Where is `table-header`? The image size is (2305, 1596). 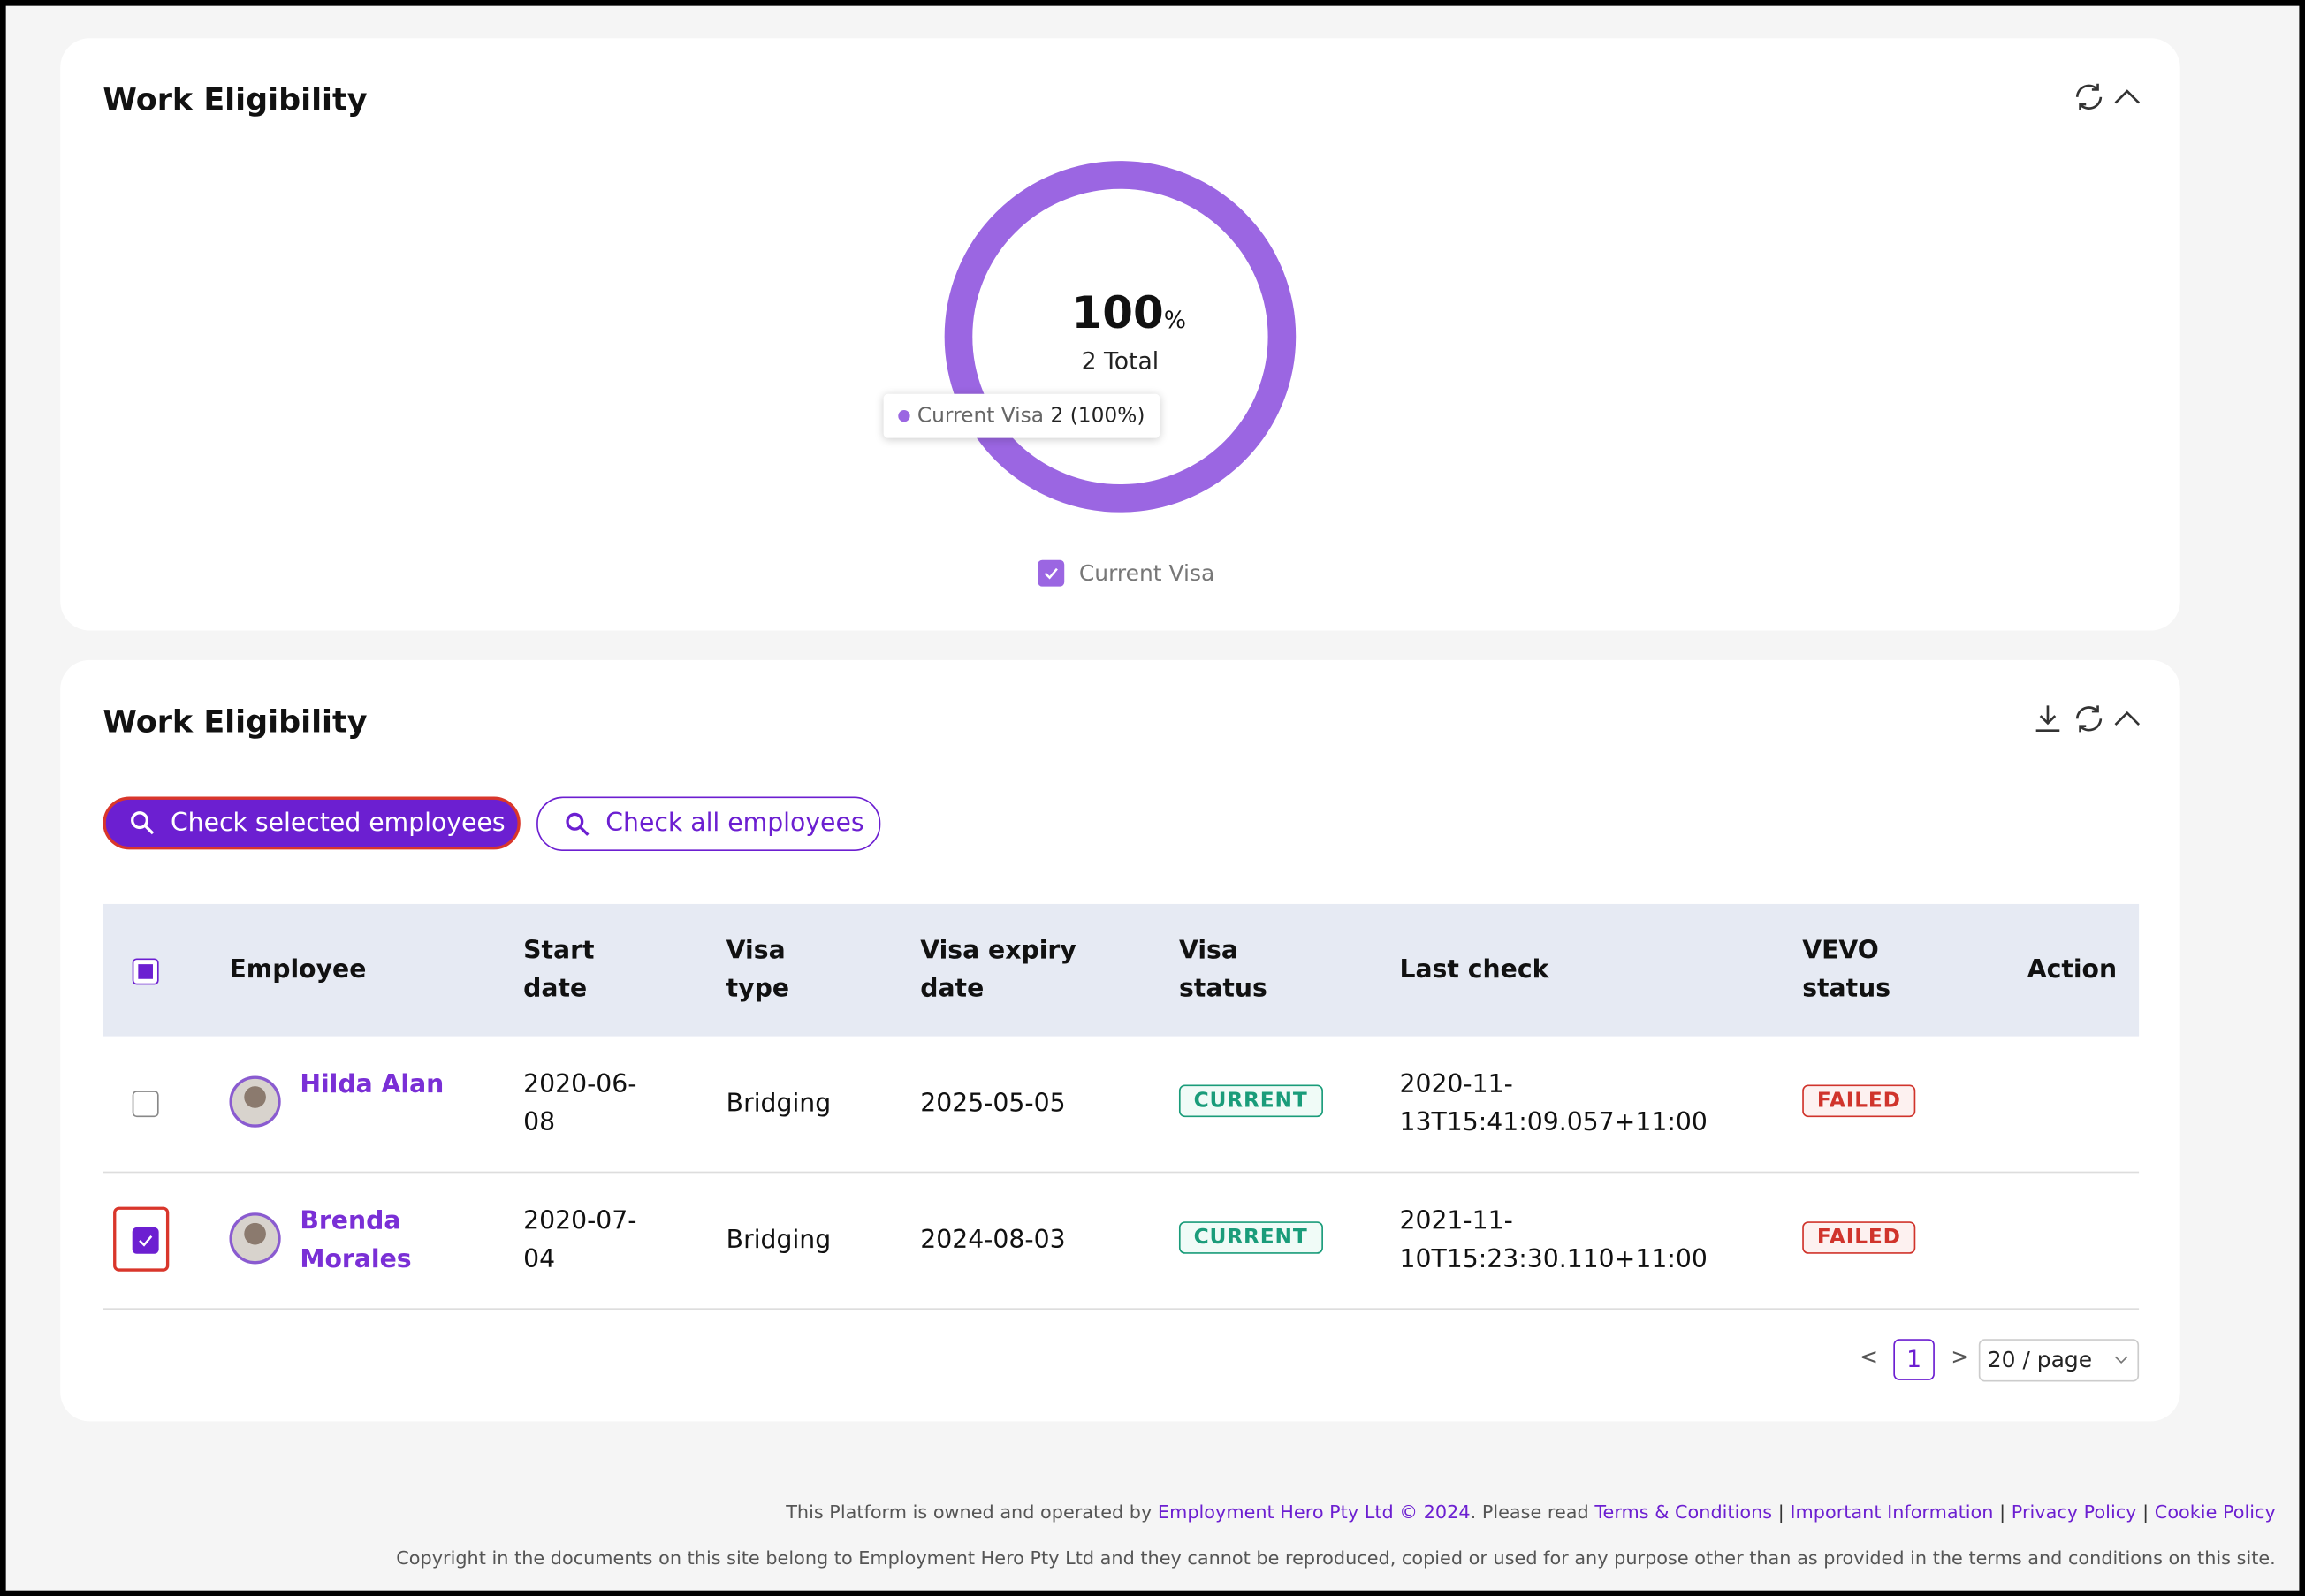 table-header is located at coordinates (1121, 970).